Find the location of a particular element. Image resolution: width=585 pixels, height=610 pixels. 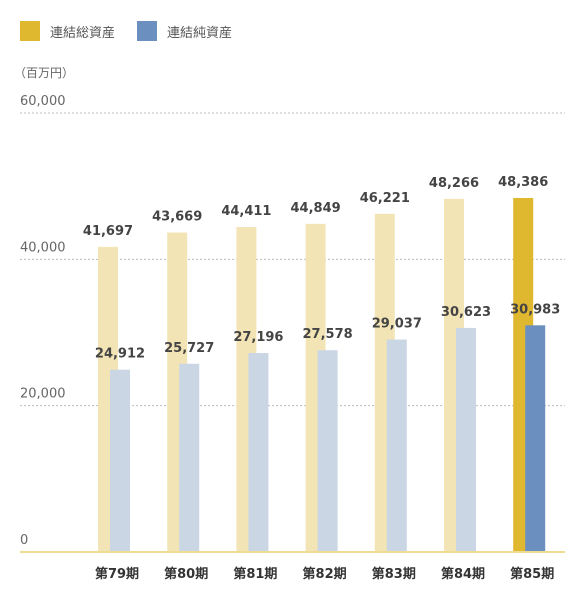

x-category-label: 第84期 is located at coordinates (463, 574).